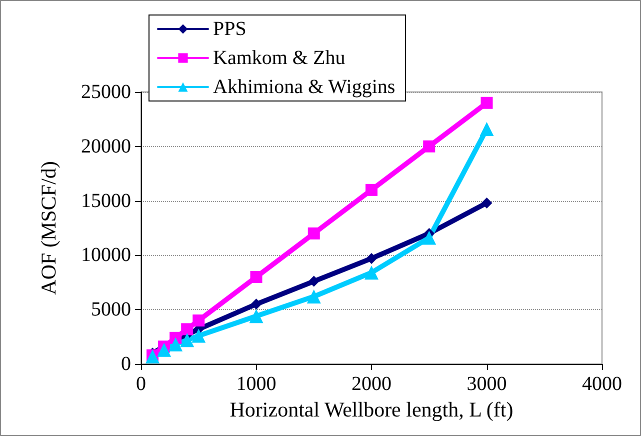  Describe the element at coordinates (304, 87) in the screenshot. I see `legend-label: Akhimiona & Wiggins` at that location.